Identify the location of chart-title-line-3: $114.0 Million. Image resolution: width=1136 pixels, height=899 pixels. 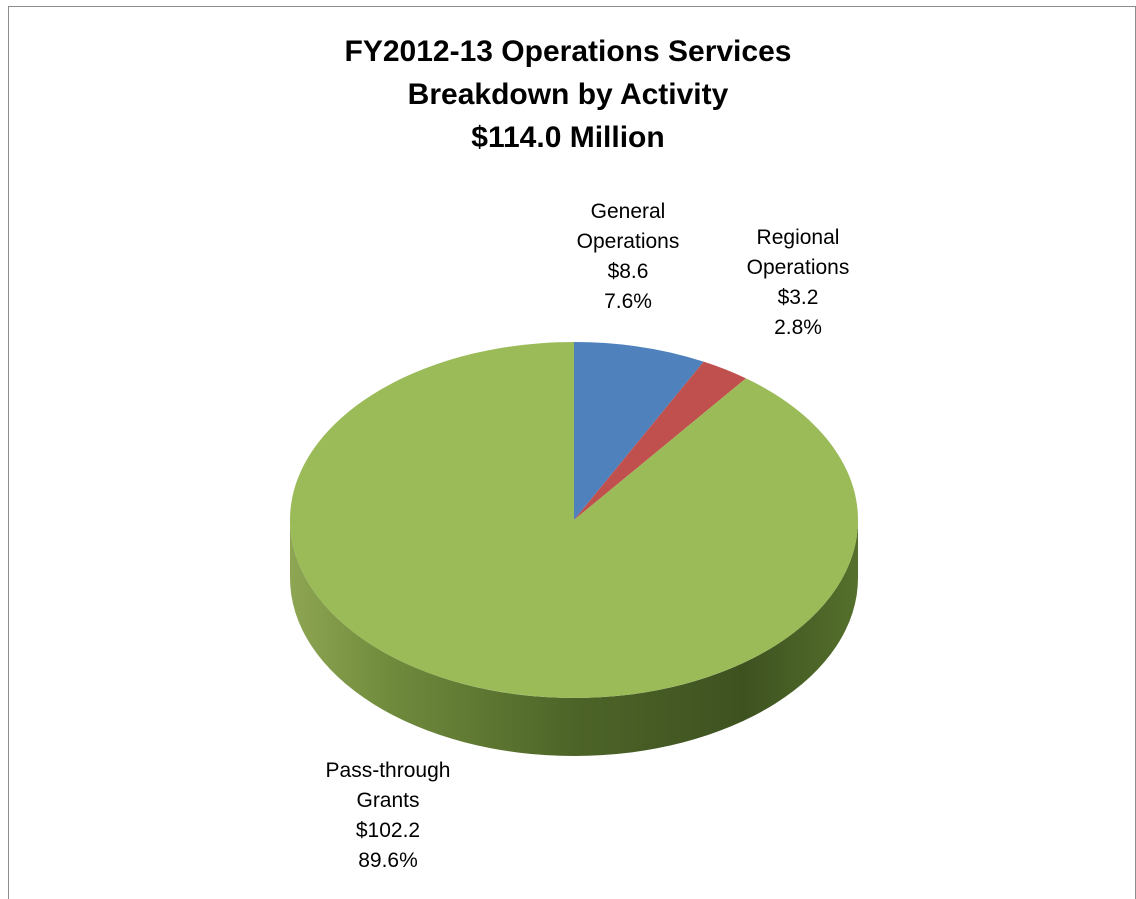
(568, 137).